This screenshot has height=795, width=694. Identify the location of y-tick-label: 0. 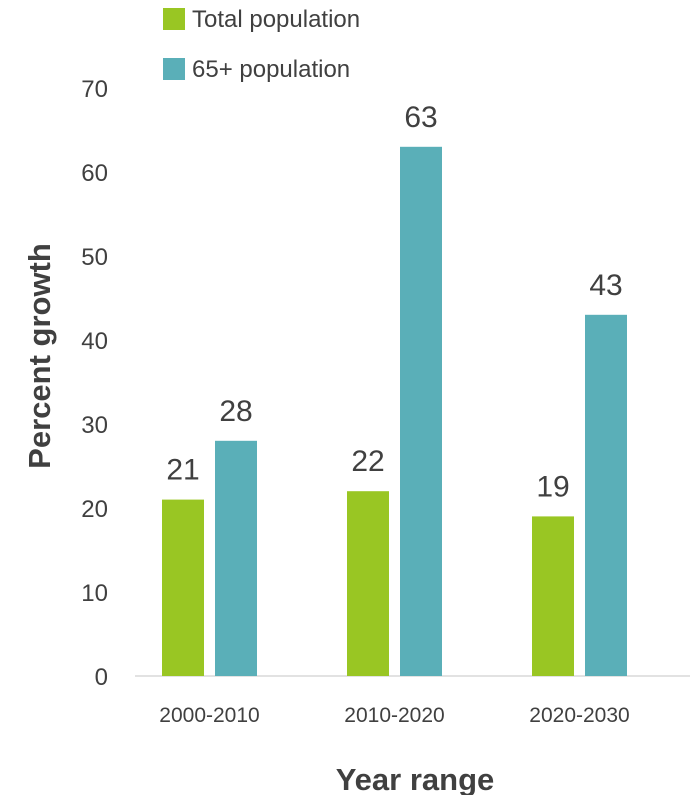
(101, 677).